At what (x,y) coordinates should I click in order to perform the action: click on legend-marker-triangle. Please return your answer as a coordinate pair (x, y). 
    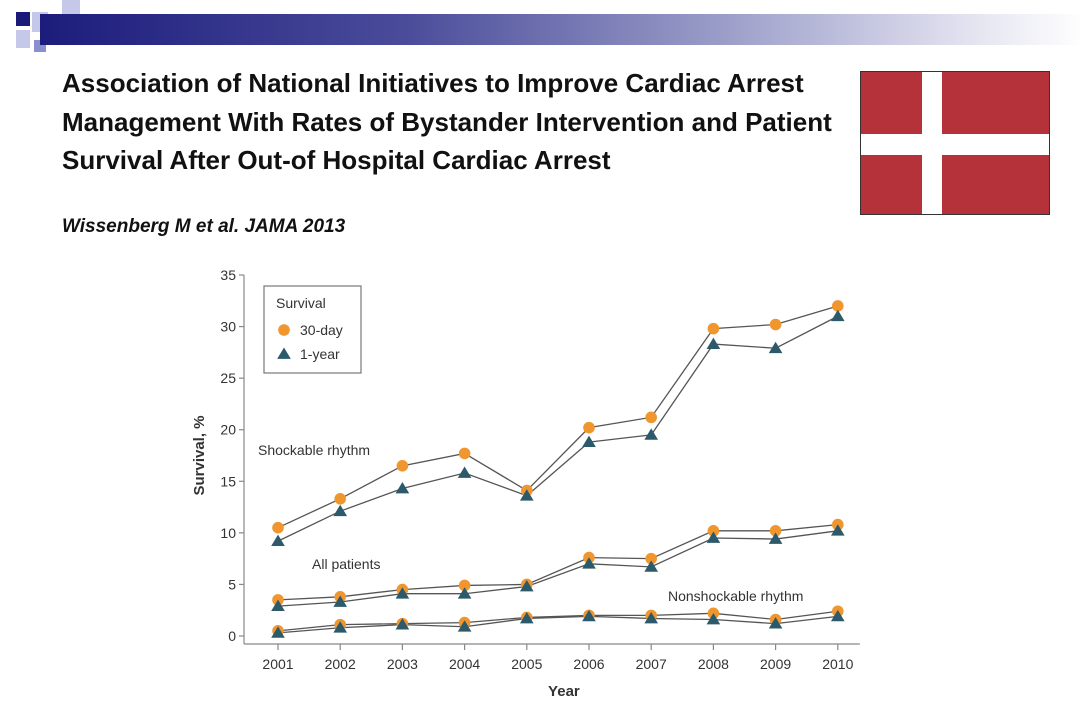
    Looking at the image, I should click on (284, 353).